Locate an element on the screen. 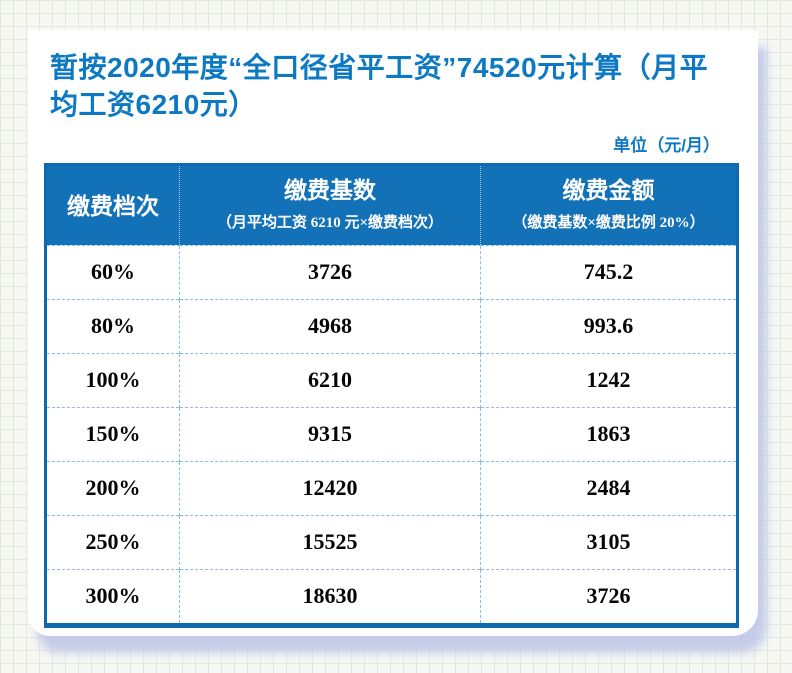  tier-cell: 250% is located at coordinates (112, 541).